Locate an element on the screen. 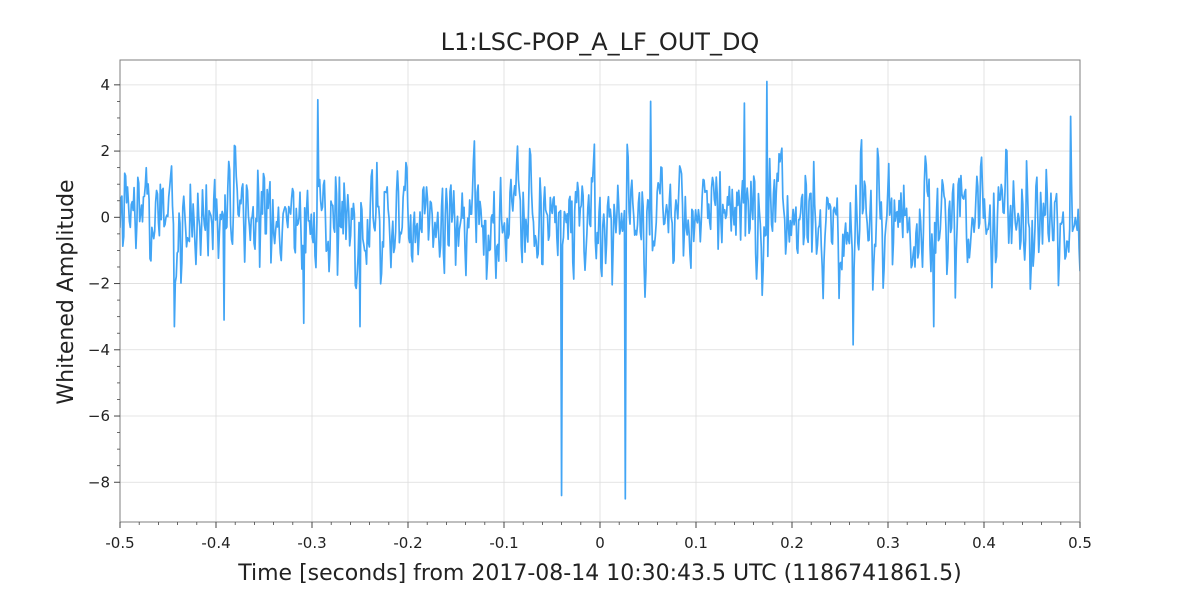  y-tick-label: −8 is located at coordinates (99, 482).